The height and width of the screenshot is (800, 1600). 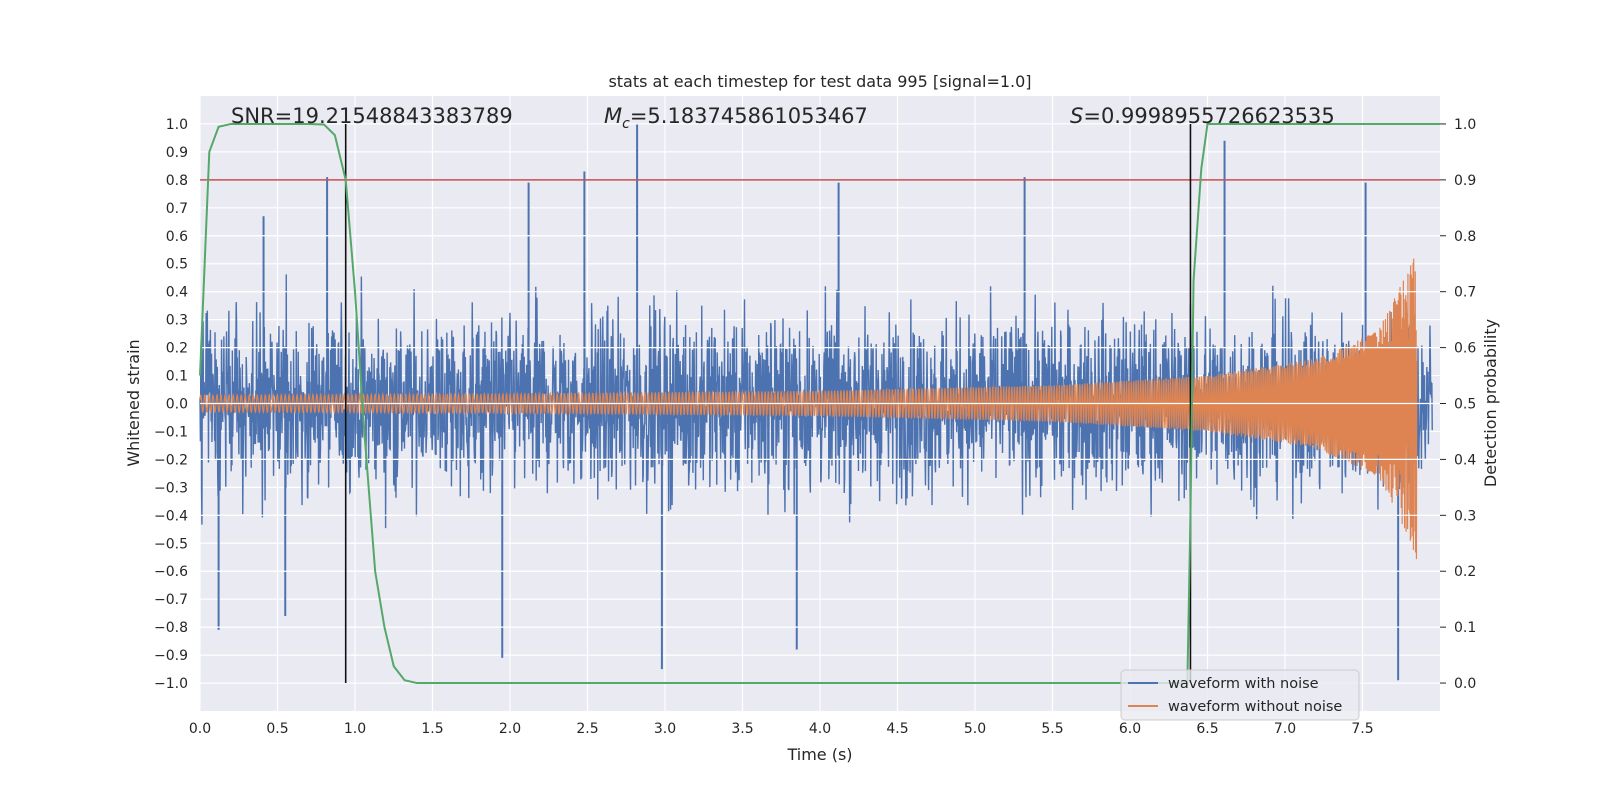 What do you see at coordinates (372, 116) in the screenshot?
I see `snr-annotation: SNR=19.21548843383789` at bounding box center [372, 116].